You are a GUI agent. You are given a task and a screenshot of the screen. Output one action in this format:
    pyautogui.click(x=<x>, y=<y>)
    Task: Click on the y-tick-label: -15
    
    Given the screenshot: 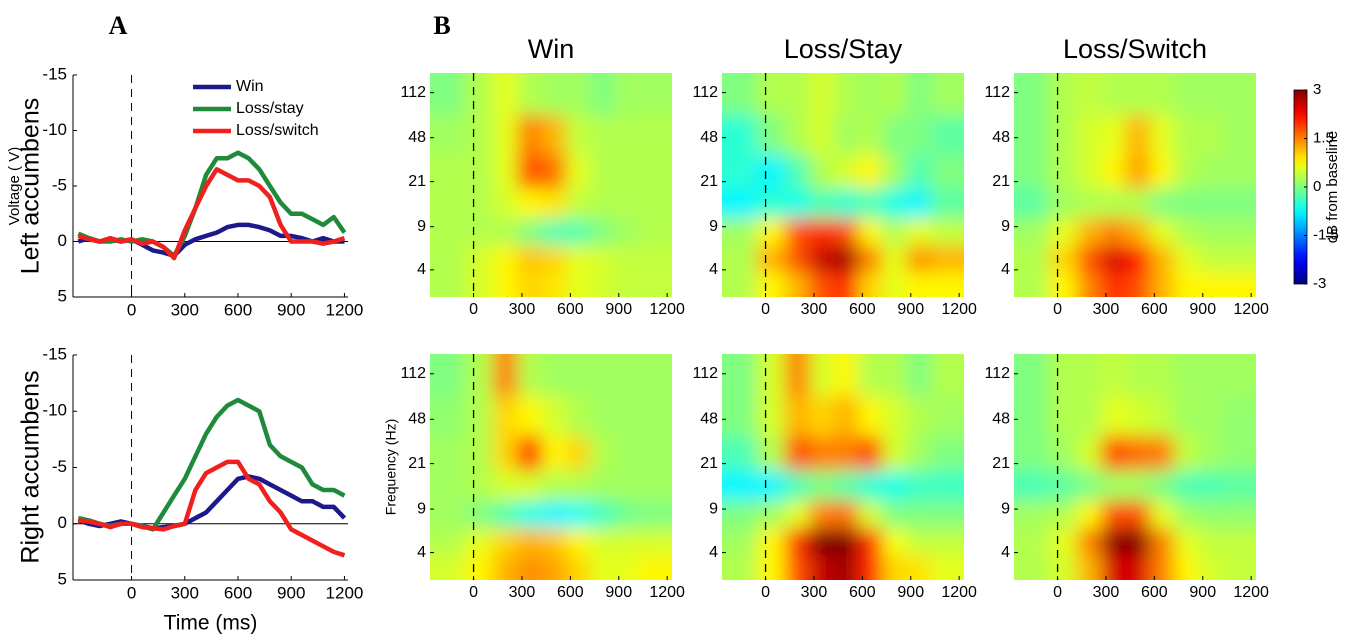 What is the action you would take?
    pyautogui.click(x=54, y=353)
    